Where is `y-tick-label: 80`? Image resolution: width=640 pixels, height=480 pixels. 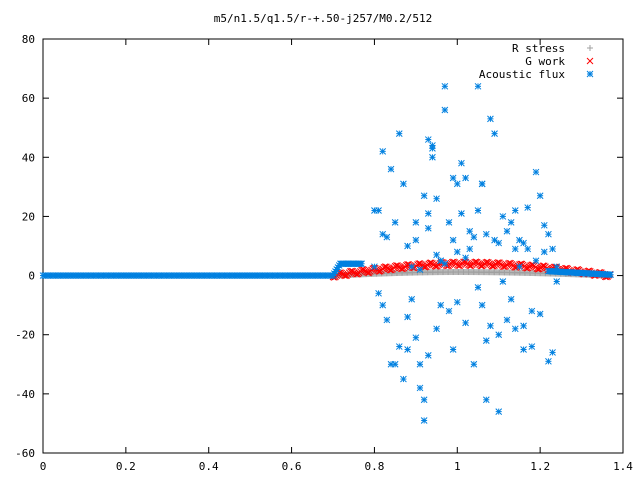 y-tick-label: 80 is located at coordinates (28, 39).